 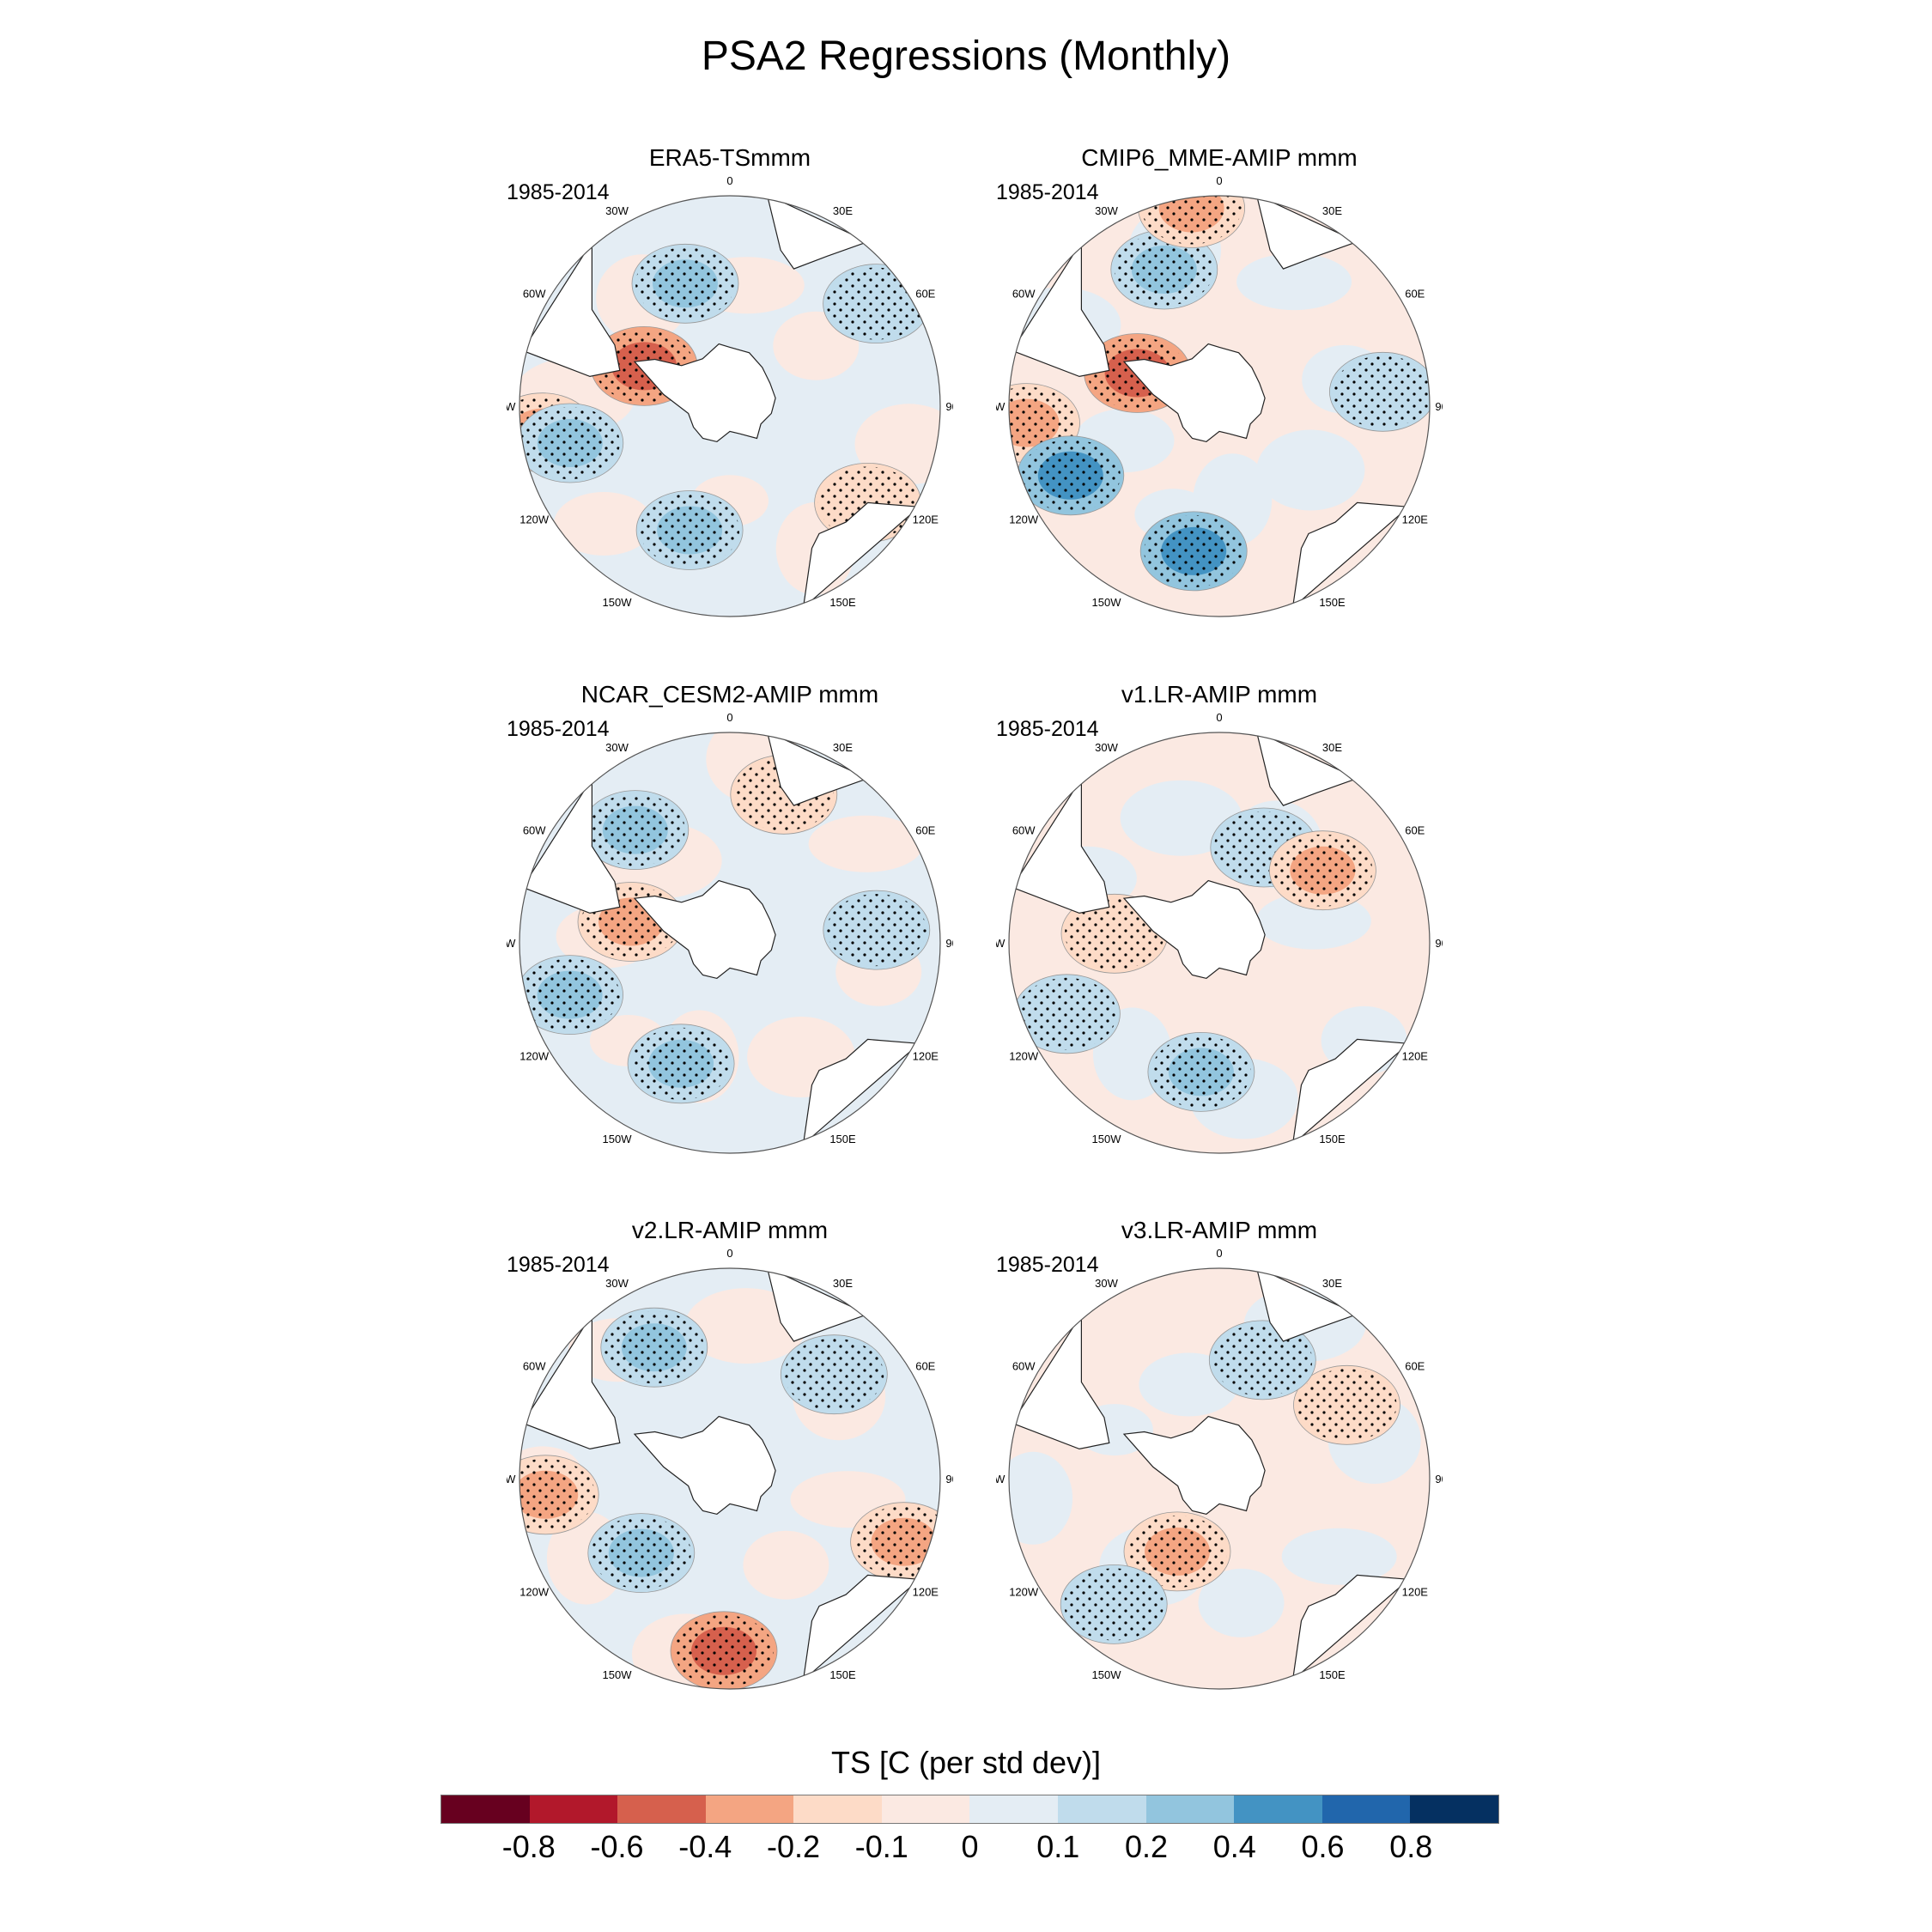 I want to click on colorbar-tick-label: 0.1, so click(x=1058, y=1846).